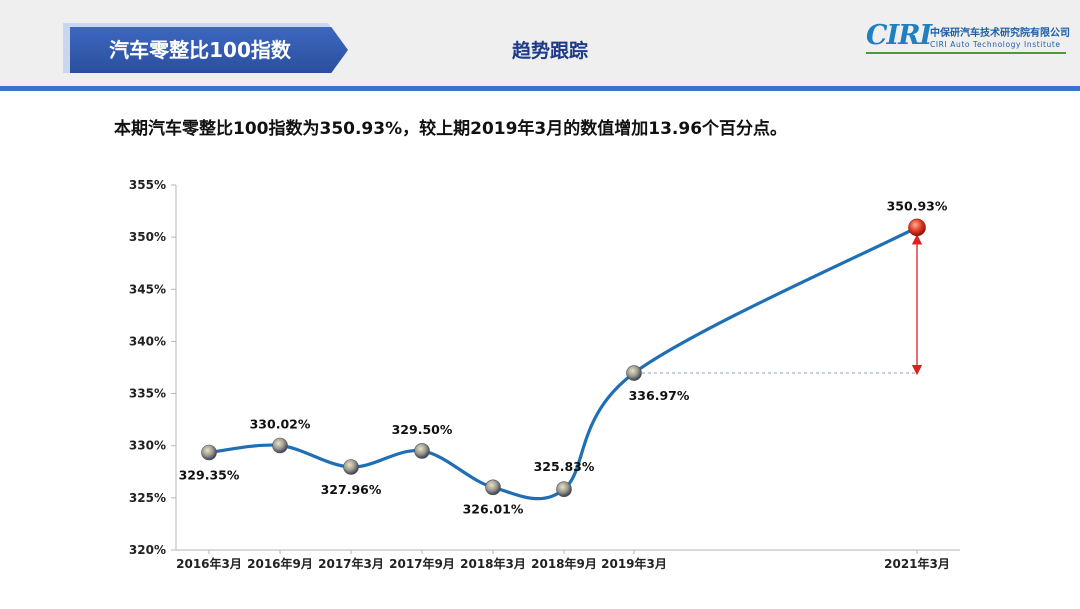 This screenshot has height=609, width=1080. What do you see at coordinates (280, 563) in the screenshot?
I see `x-tick-label: 2016年9月` at bounding box center [280, 563].